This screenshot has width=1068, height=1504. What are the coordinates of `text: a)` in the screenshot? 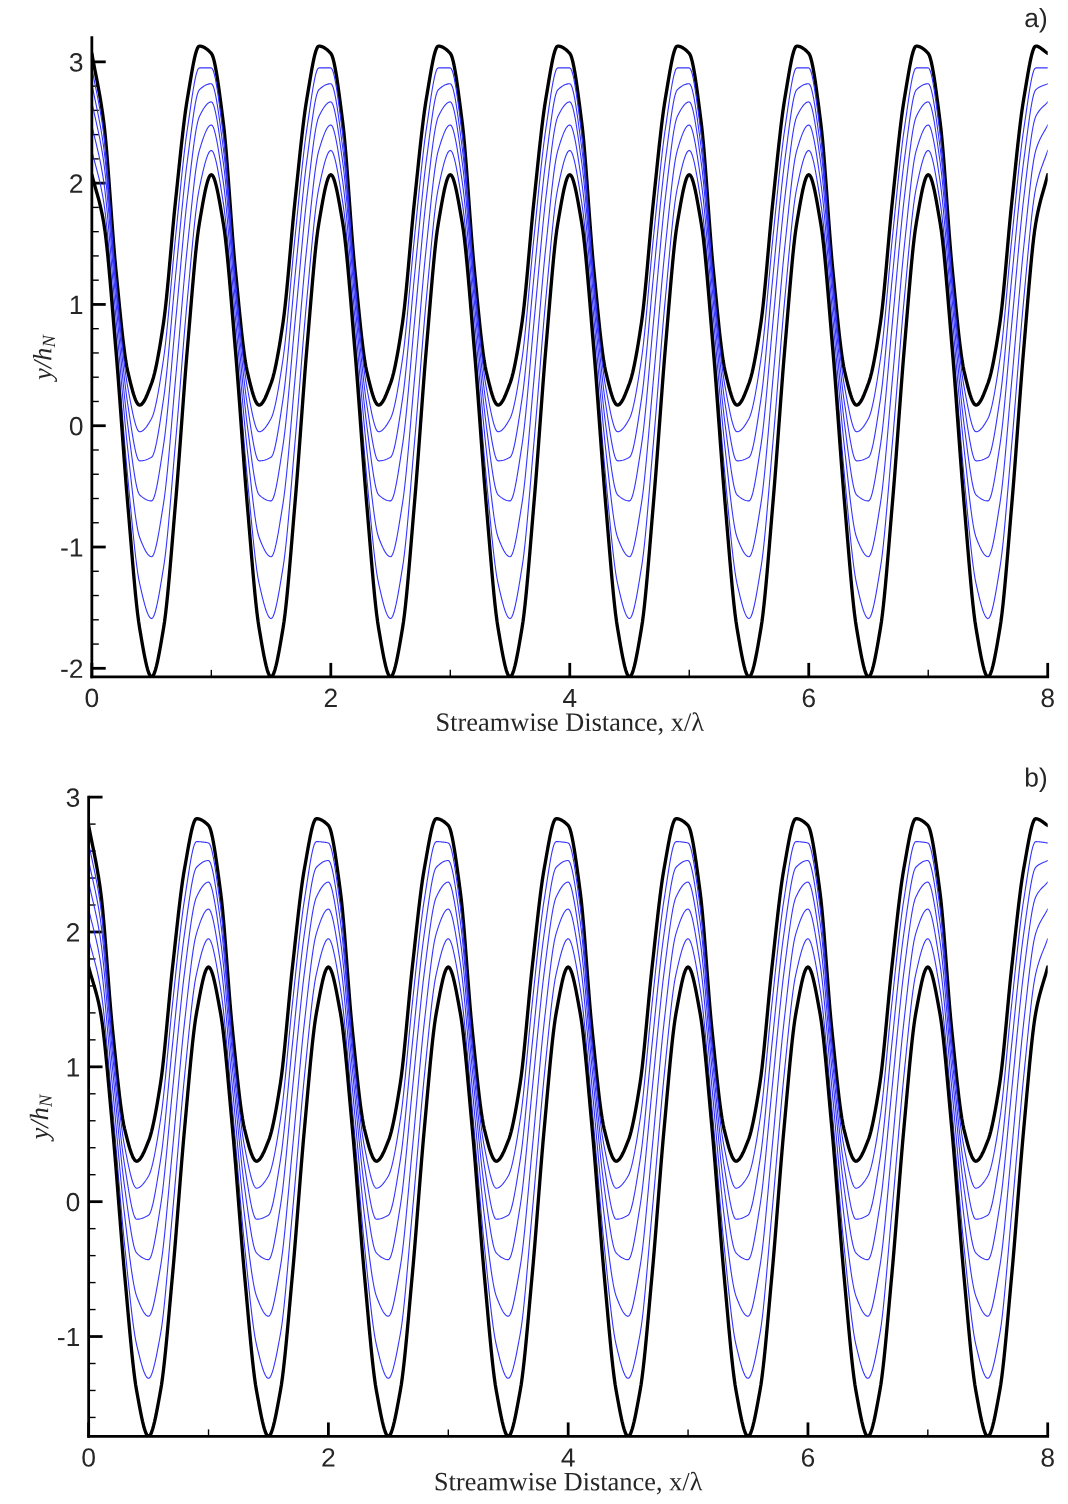 It's located at (1036, 20).